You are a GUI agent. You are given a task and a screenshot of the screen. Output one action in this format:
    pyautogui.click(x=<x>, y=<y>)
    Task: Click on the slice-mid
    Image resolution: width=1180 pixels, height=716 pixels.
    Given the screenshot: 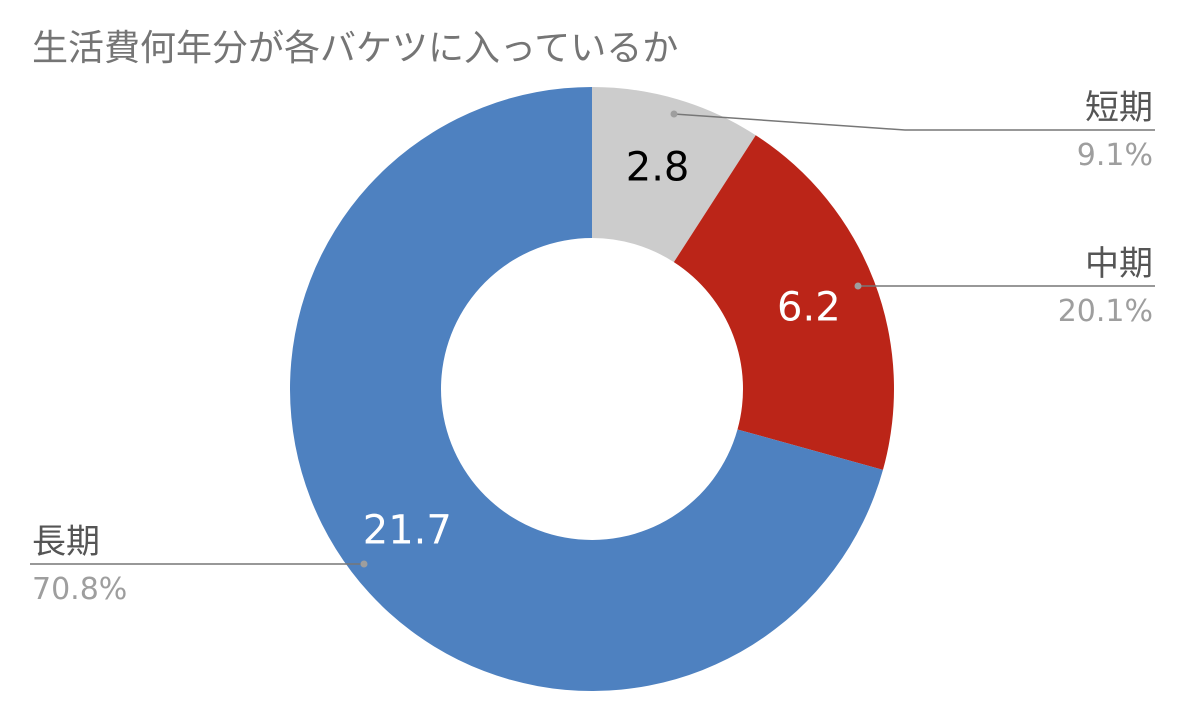 What is the action you would take?
    pyautogui.click(x=783, y=302)
    